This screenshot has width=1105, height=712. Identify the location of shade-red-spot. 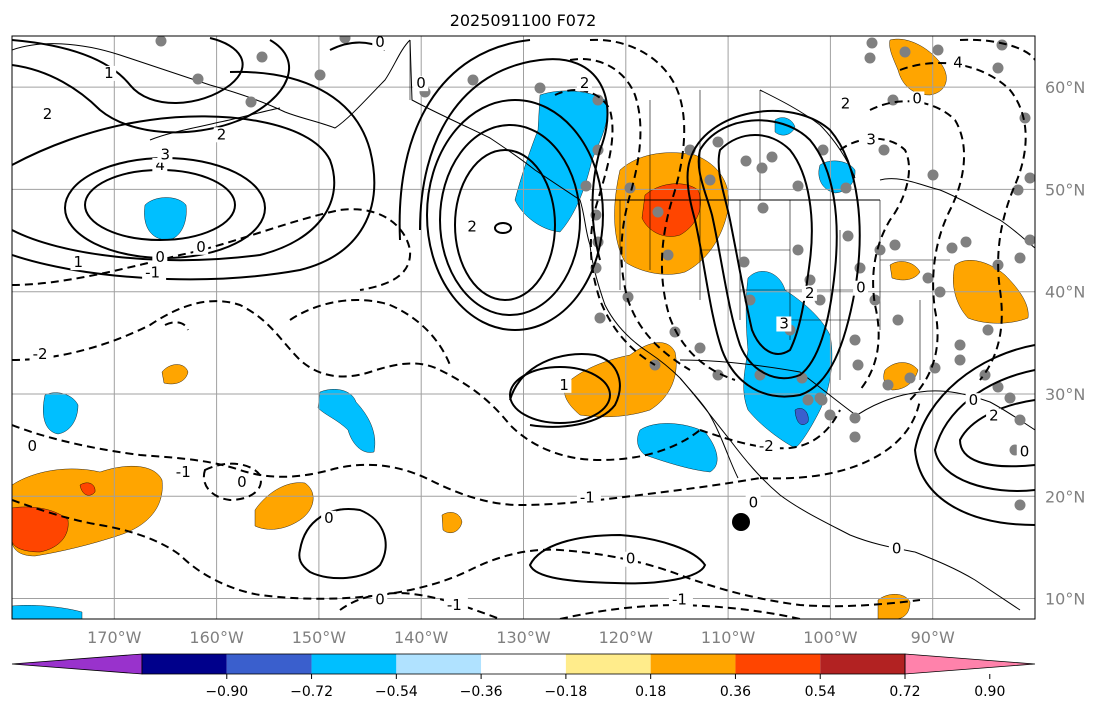
(87, 489).